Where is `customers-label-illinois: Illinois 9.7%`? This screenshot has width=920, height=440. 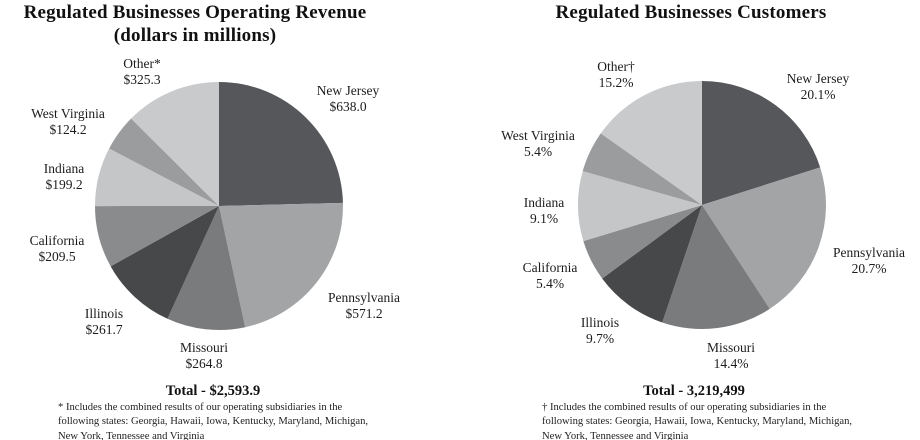
customers-label-illinois: Illinois 9.7% is located at coordinates (600, 330).